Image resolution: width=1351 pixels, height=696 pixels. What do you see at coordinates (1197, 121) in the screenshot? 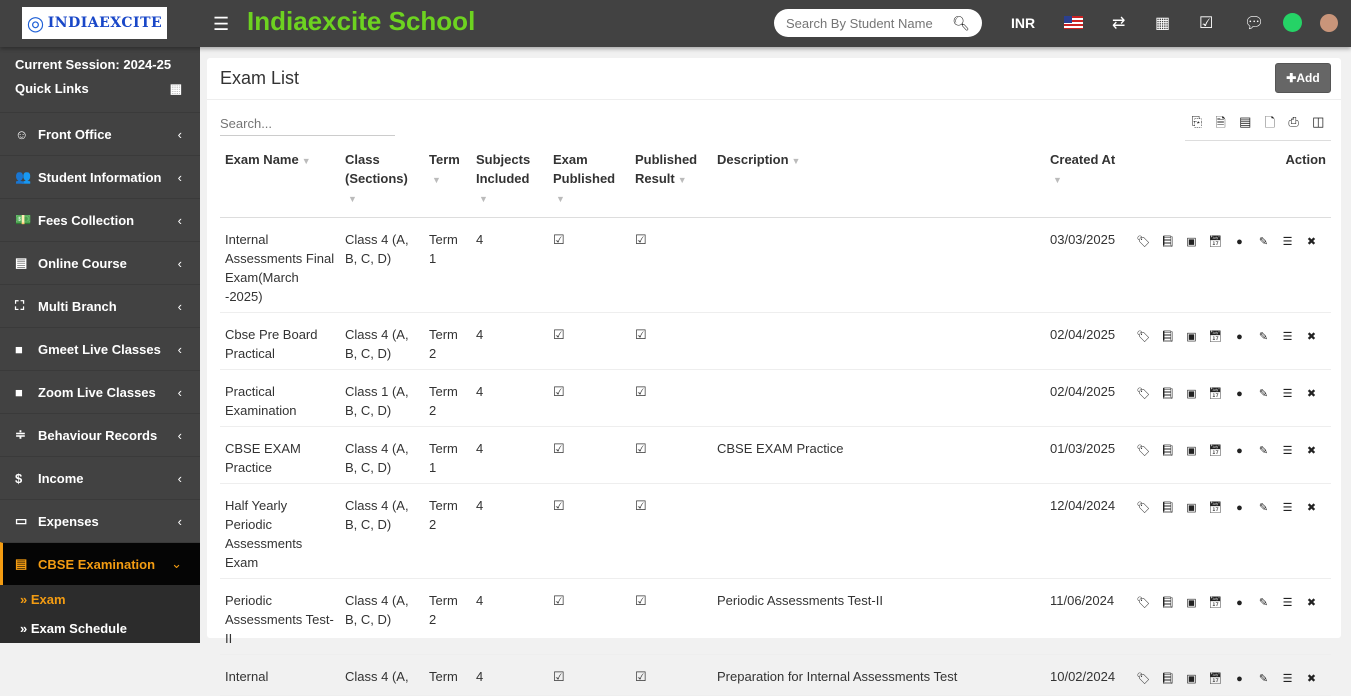
I see `copy-icon: ⎘` at bounding box center [1197, 121].